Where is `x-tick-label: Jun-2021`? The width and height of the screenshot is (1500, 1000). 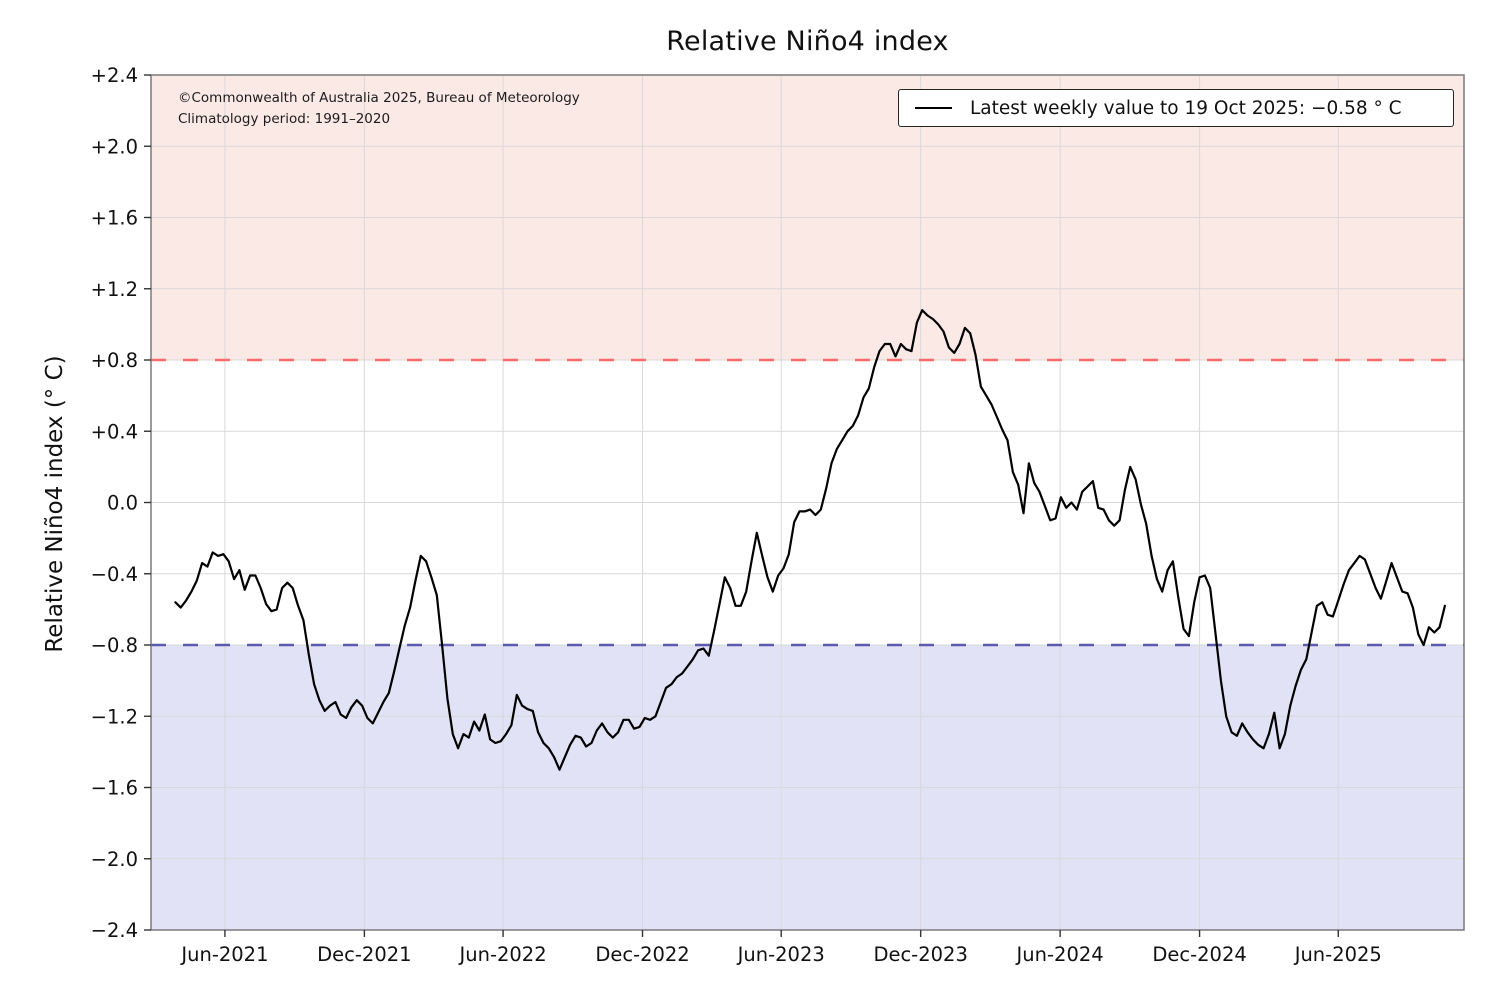 x-tick-label: Jun-2021 is located at coordinates (223, 954).